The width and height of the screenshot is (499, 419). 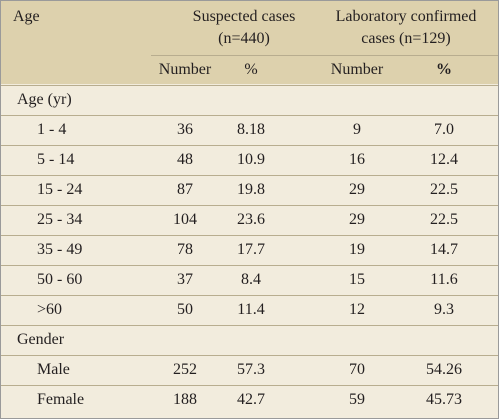 I want to click on suspected-percent-cell: 10.9, so click(x=251, y=159).